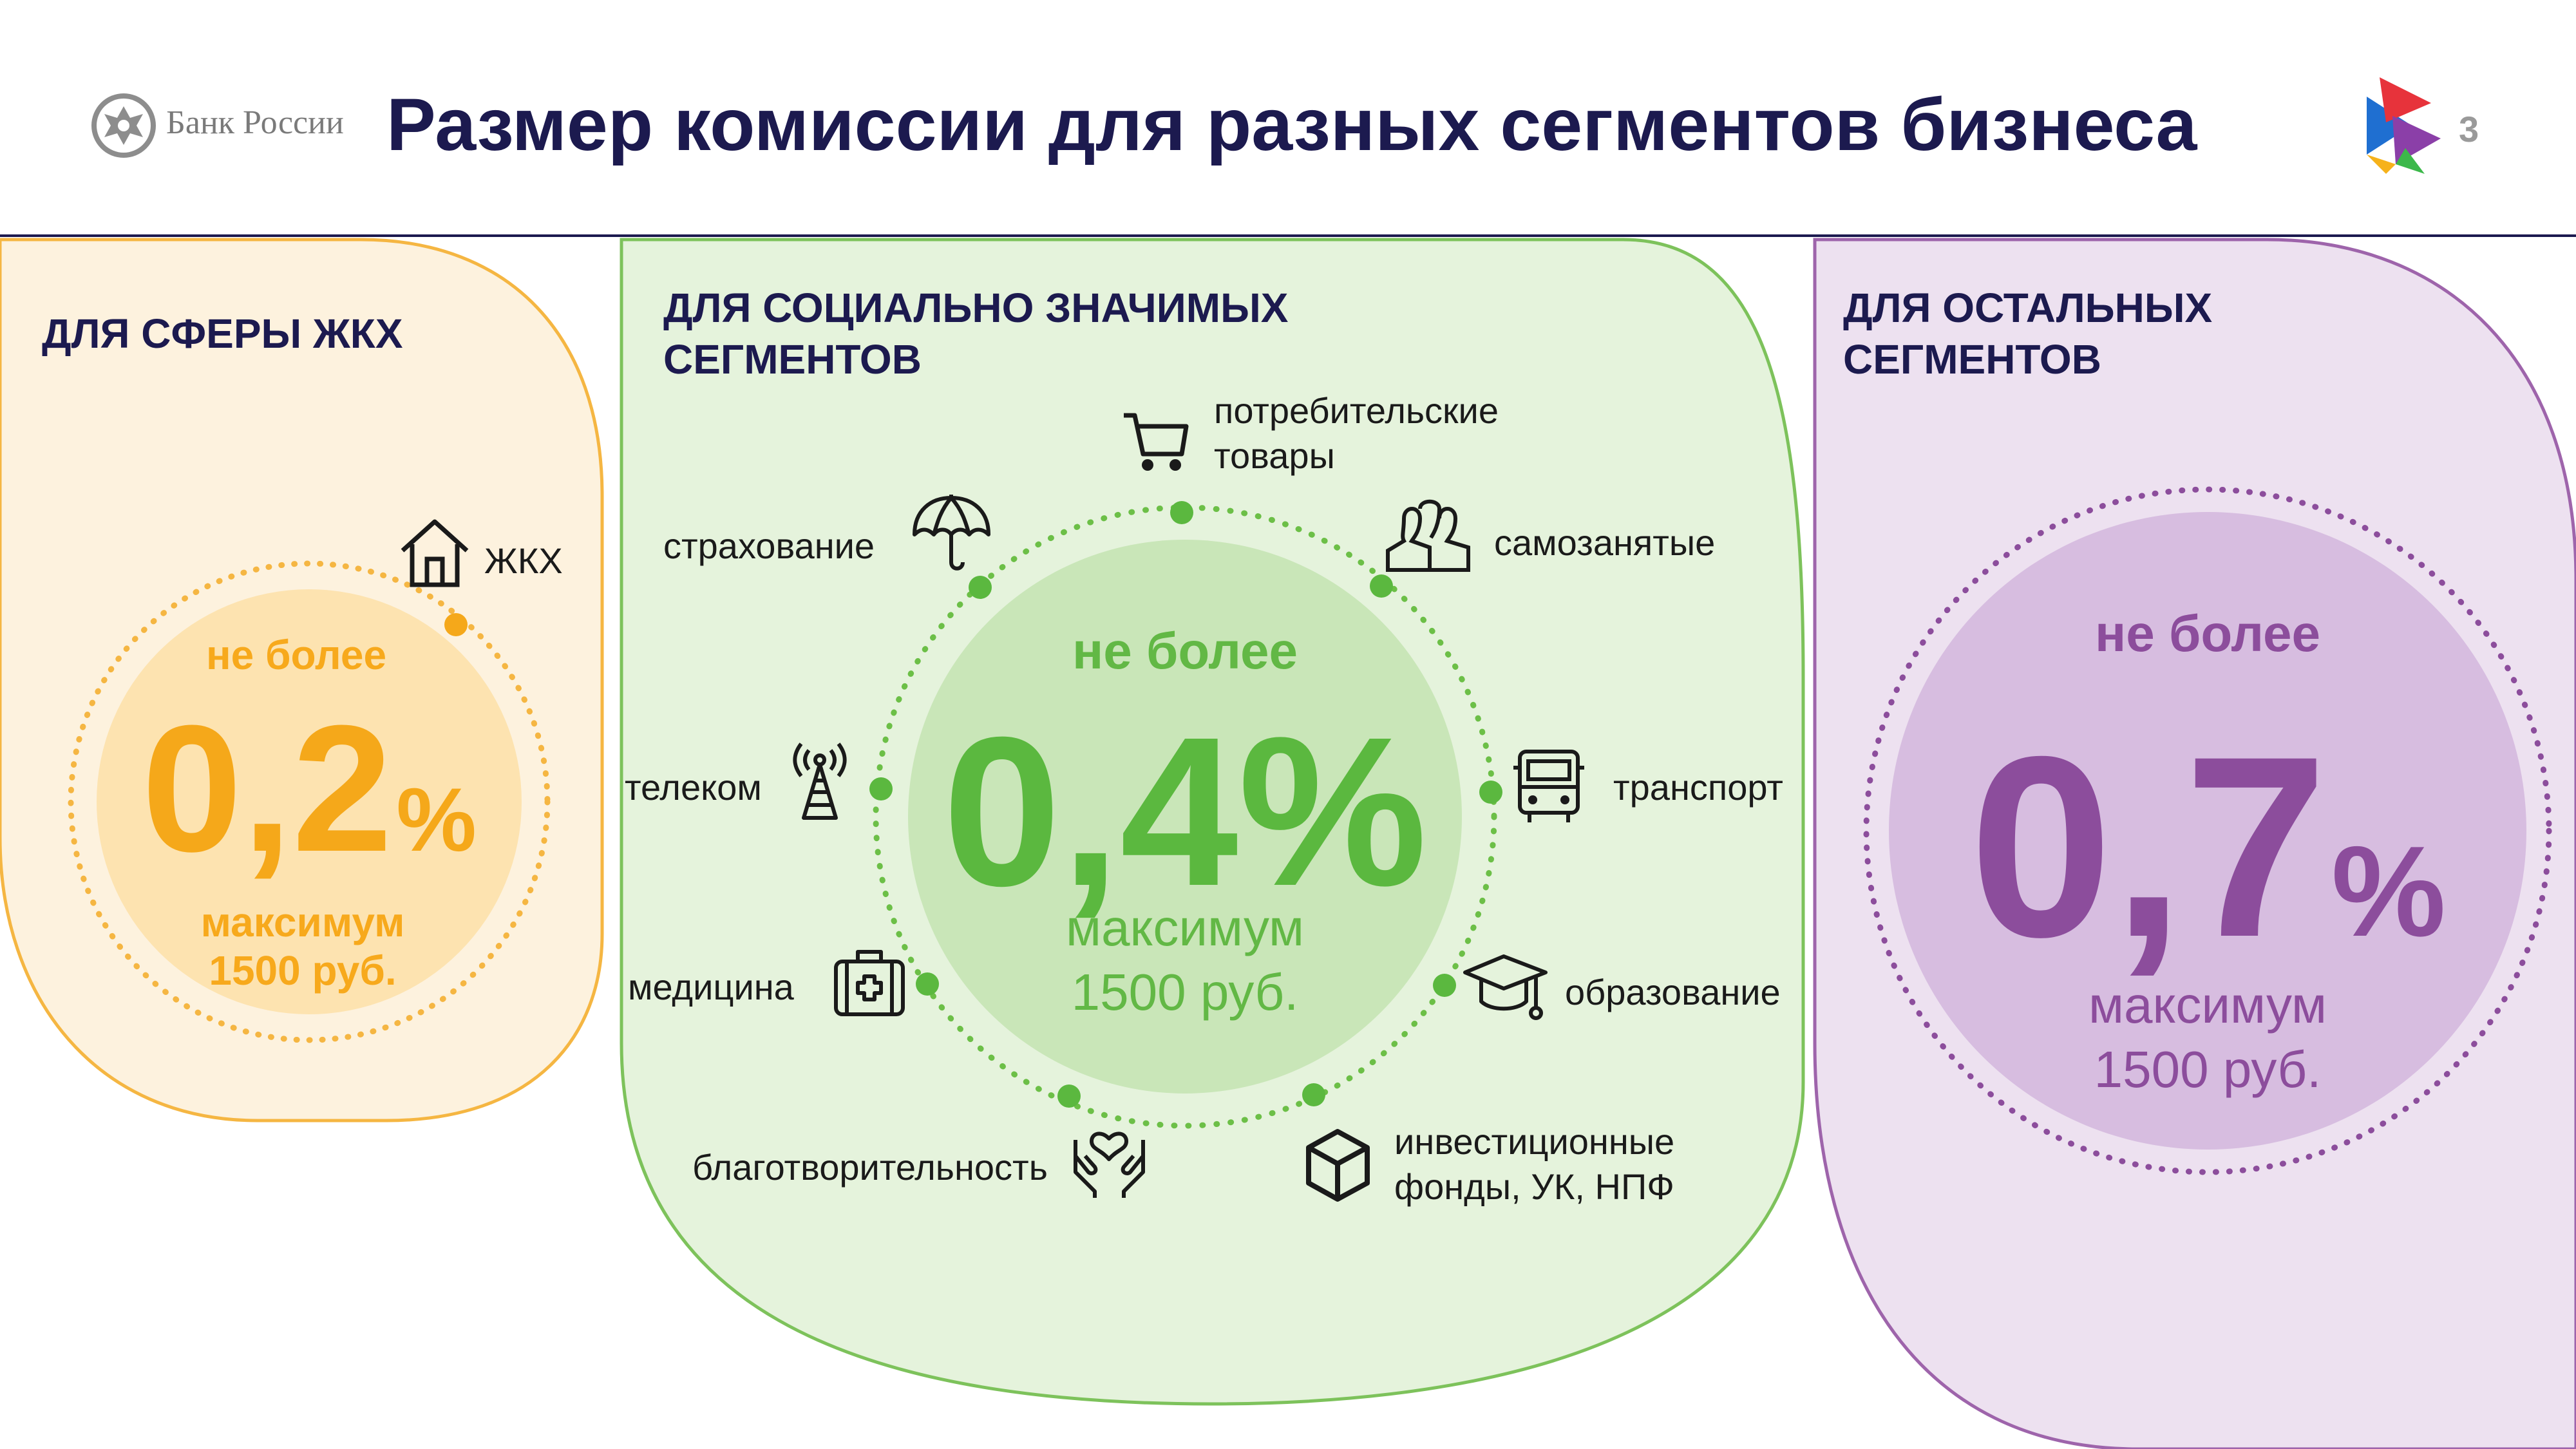 Image resolution: width=2576 pixels, height=1449 pixels. What do you see at coordinates (296, 655) in the screenshot?
I see `housing-limit-prefix: не более` at bounding box center [296, 655].